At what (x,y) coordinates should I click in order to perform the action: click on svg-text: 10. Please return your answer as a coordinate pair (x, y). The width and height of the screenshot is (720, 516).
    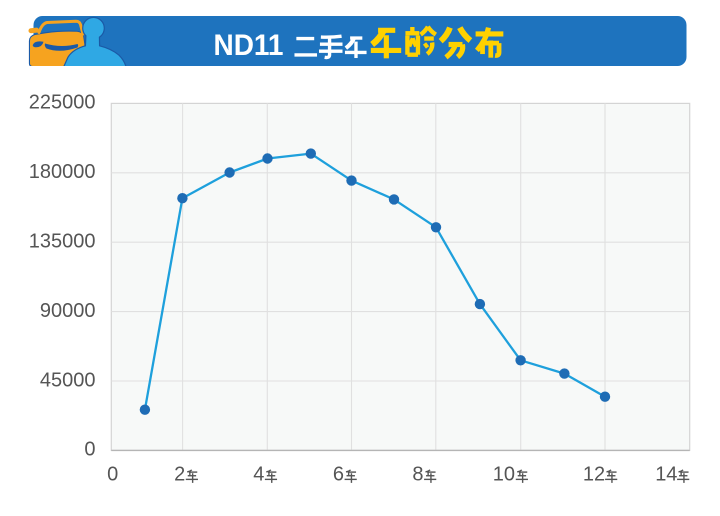
    Looking at the image, I should click on (504, 474).